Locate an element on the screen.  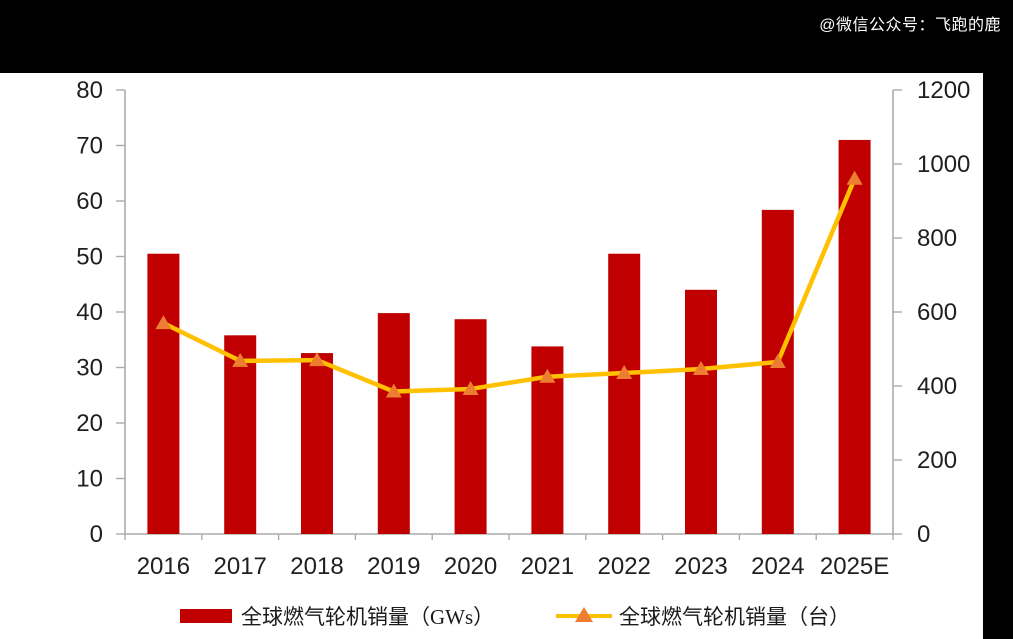
left-axis-label: 20 is located at coordinates (89, 423).